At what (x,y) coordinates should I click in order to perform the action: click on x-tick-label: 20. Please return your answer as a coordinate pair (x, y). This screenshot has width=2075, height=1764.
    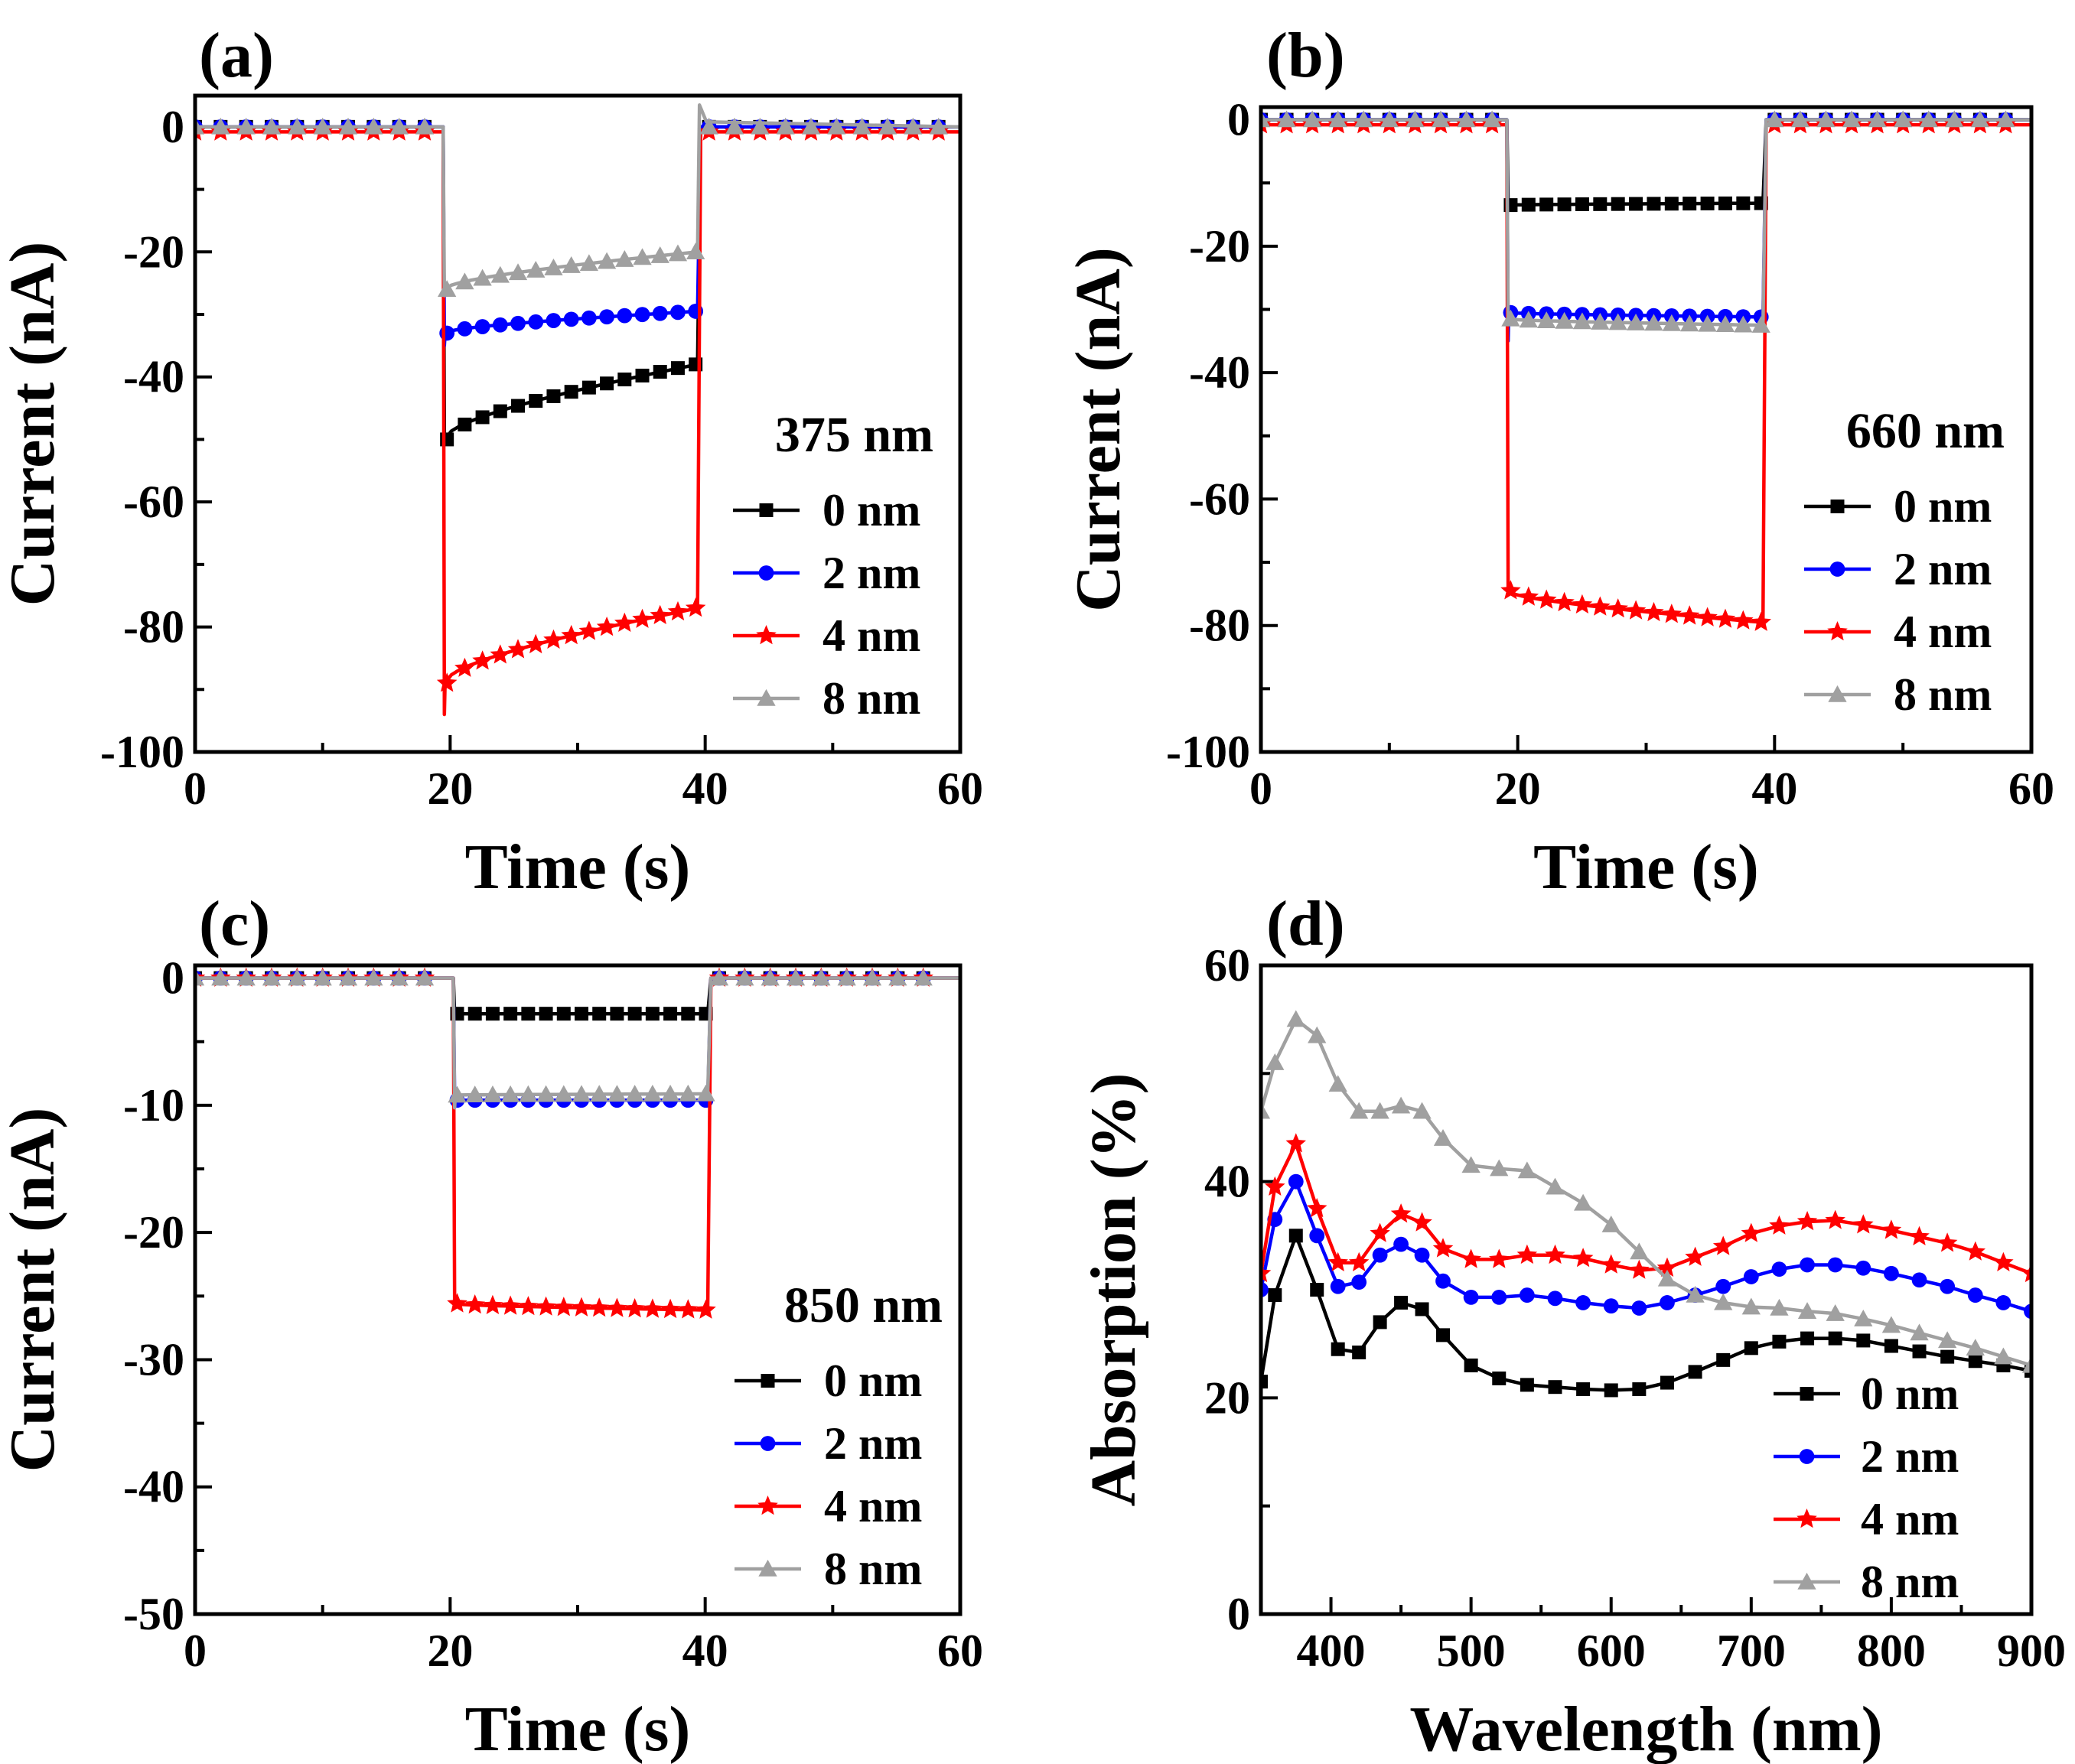
    Looking at the image, I should click on (450, 1651).